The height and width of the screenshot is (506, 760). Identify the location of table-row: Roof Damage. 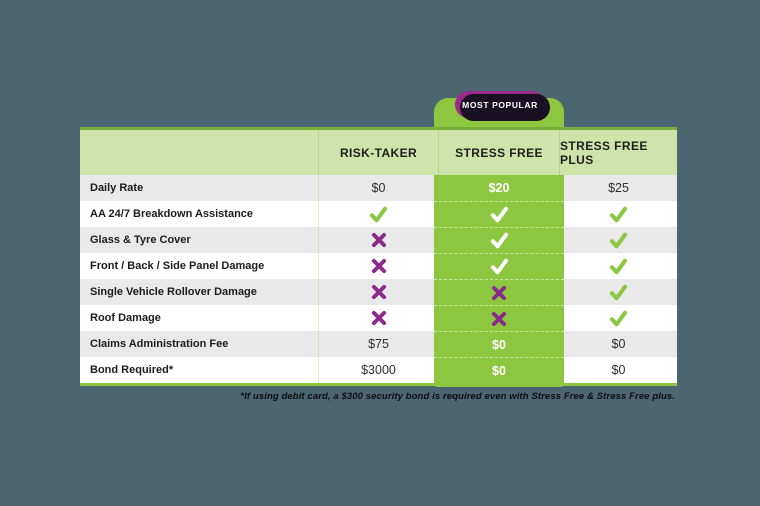
(378, 318).